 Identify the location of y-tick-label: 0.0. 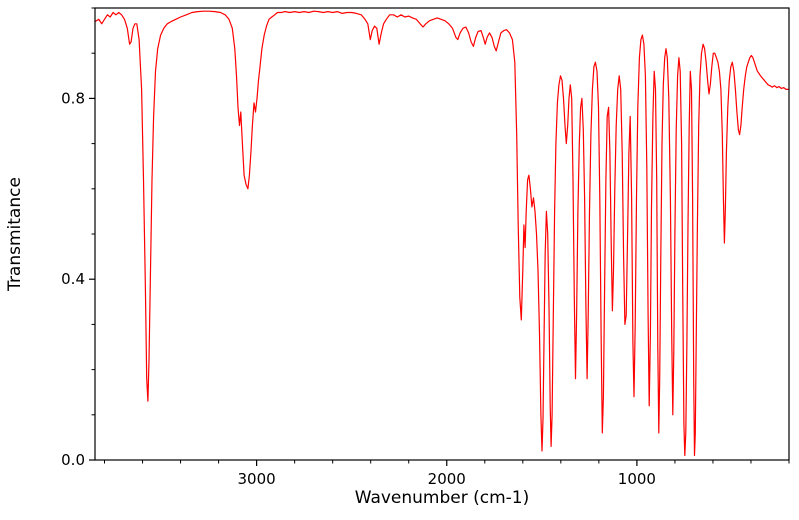
(73, 460).